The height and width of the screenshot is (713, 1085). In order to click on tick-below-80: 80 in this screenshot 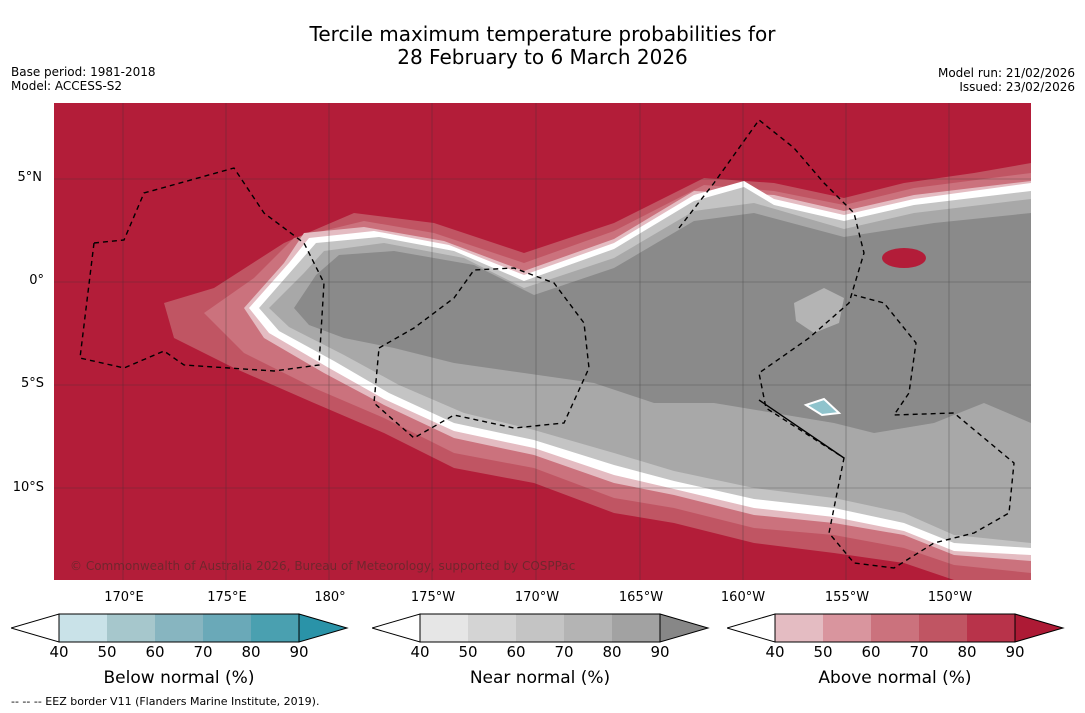, I will do `click(251, 652)`.